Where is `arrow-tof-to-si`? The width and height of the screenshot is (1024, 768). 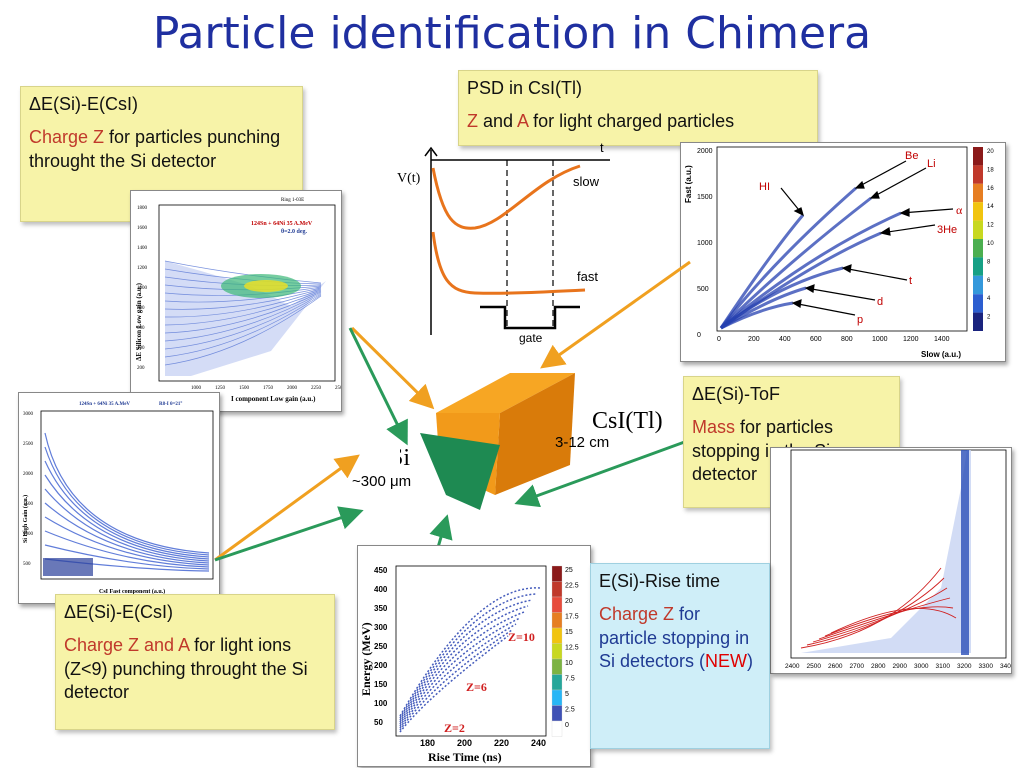
arrow-tof-to-si is located at coordinates (602, 473).